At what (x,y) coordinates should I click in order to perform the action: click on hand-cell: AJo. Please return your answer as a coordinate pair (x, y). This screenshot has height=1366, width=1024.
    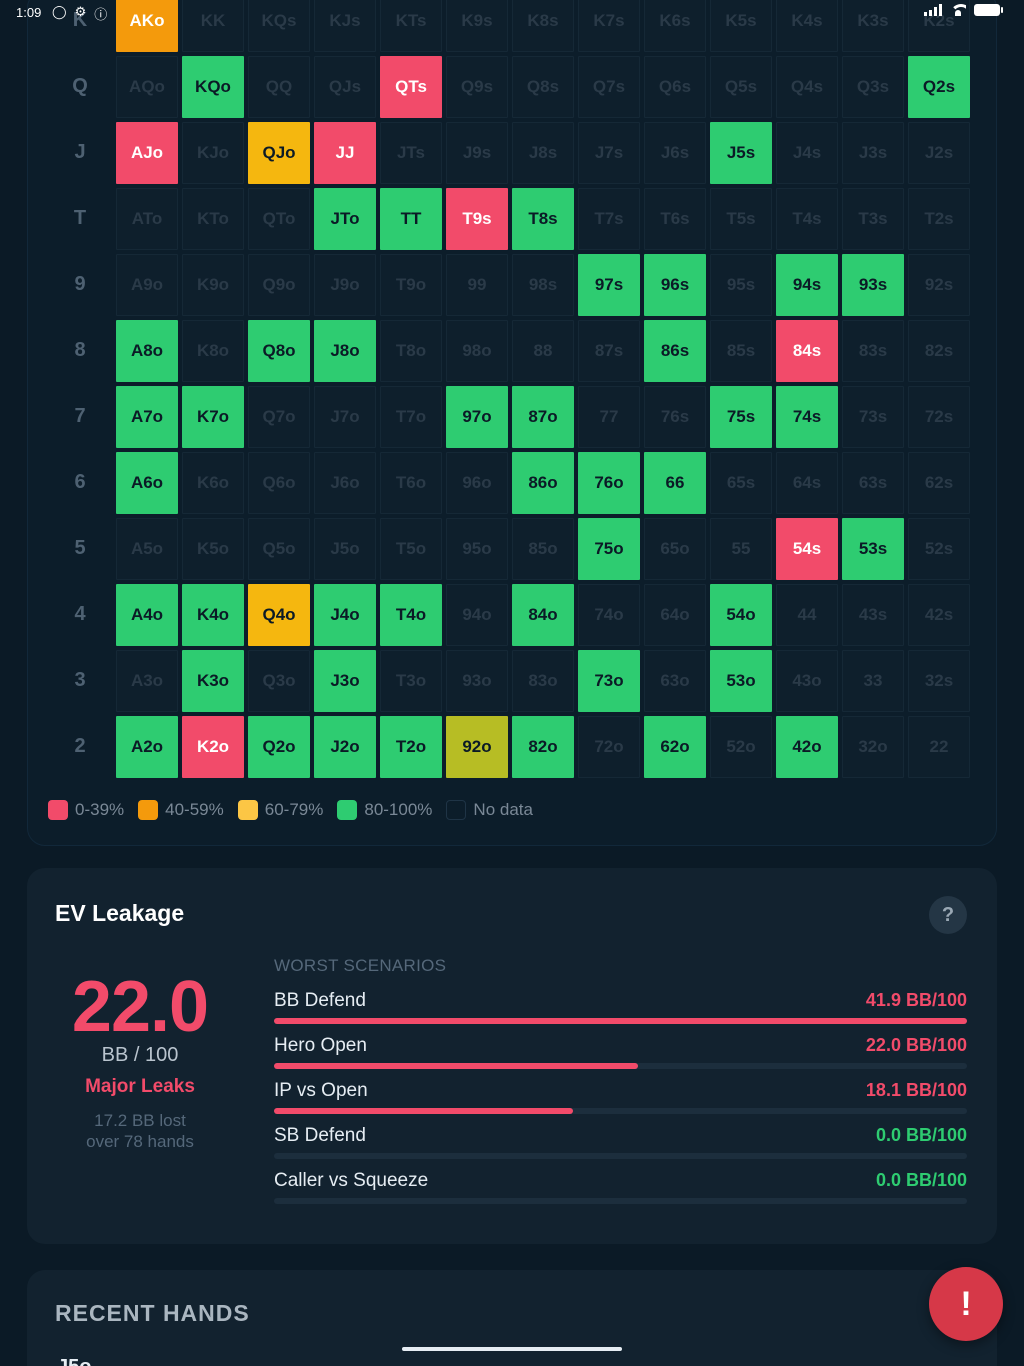
    Looking at the image, I should click on (147, 153).